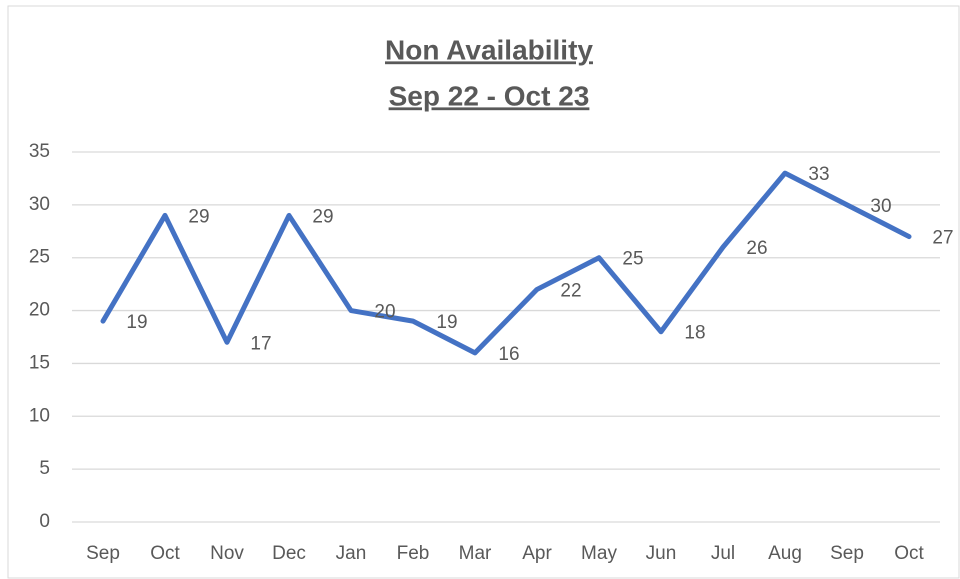  I want to click on x-tick-label: Dec, so click(289, 553).